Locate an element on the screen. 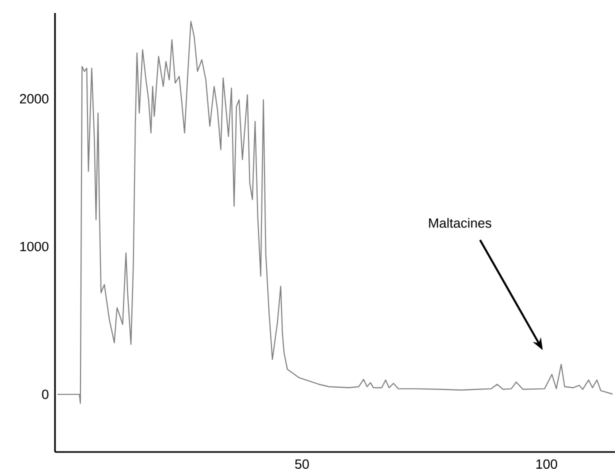 The image size is (615, 469). y-tick-label: 1000 is located at coordinates (34, 247).